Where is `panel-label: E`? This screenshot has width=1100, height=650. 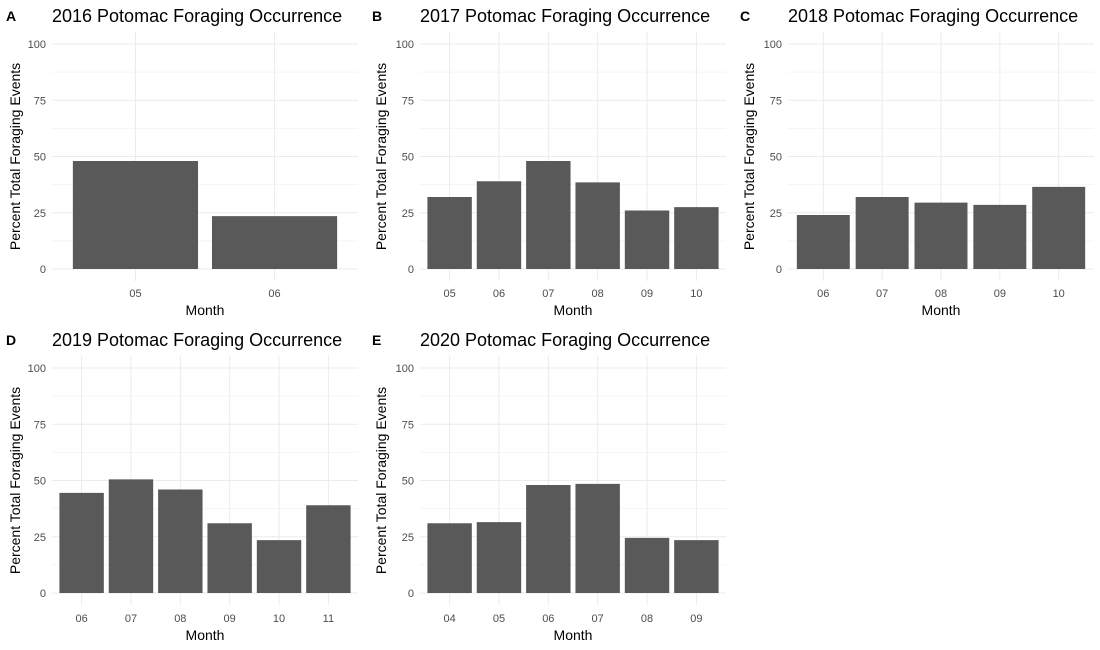 panel-label: E is located at coordinates (376, 340).